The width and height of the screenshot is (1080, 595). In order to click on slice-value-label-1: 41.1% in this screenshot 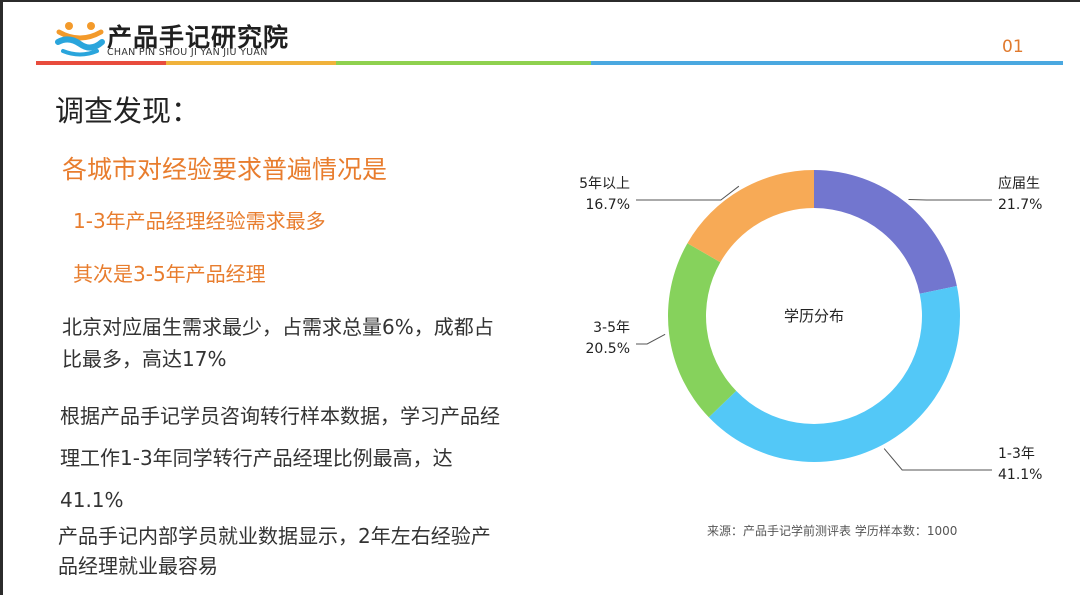, I will do `click(1020, 475)`.